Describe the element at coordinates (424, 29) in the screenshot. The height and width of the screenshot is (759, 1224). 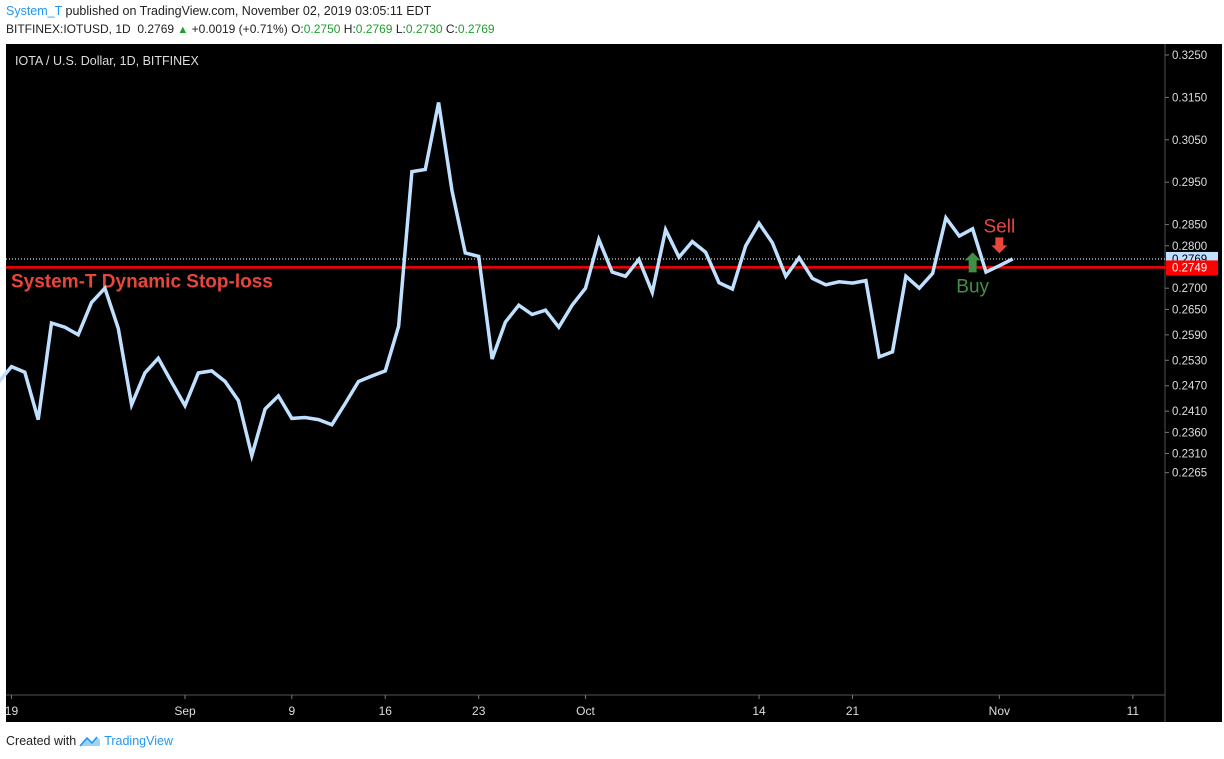
I see `low-value: 0.2730` at that location.